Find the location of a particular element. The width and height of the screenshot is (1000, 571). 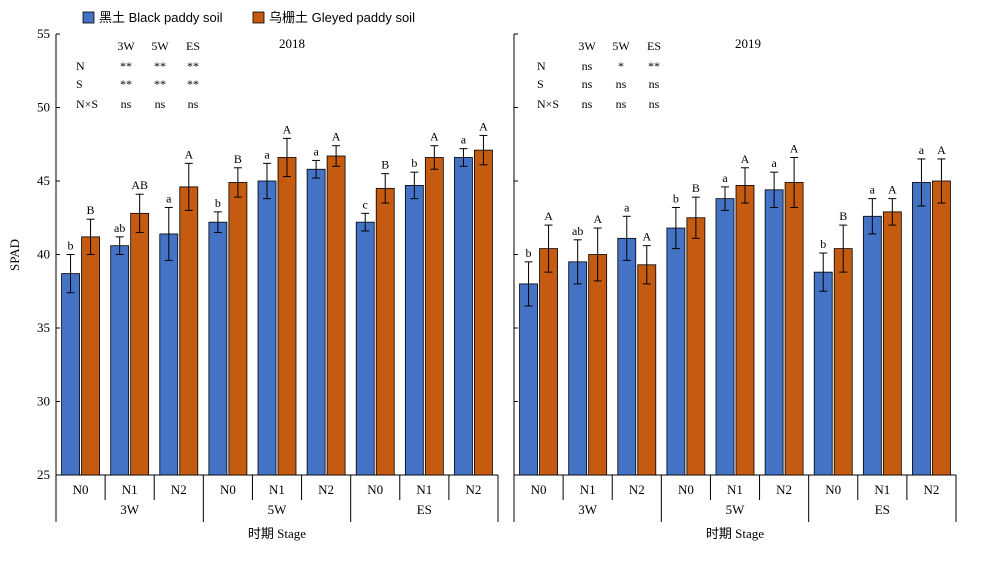

y-axis-title: SPAD is located at coordinates (14, 255).